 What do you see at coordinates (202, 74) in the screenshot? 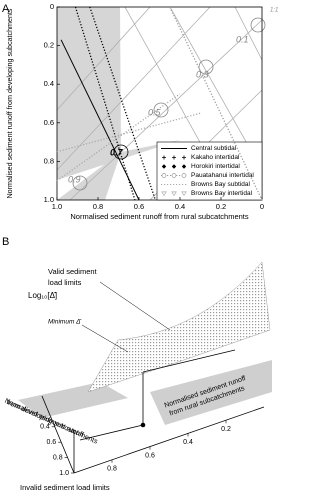
I see `contour-label: 0.3` at bounding box center [202, 74].